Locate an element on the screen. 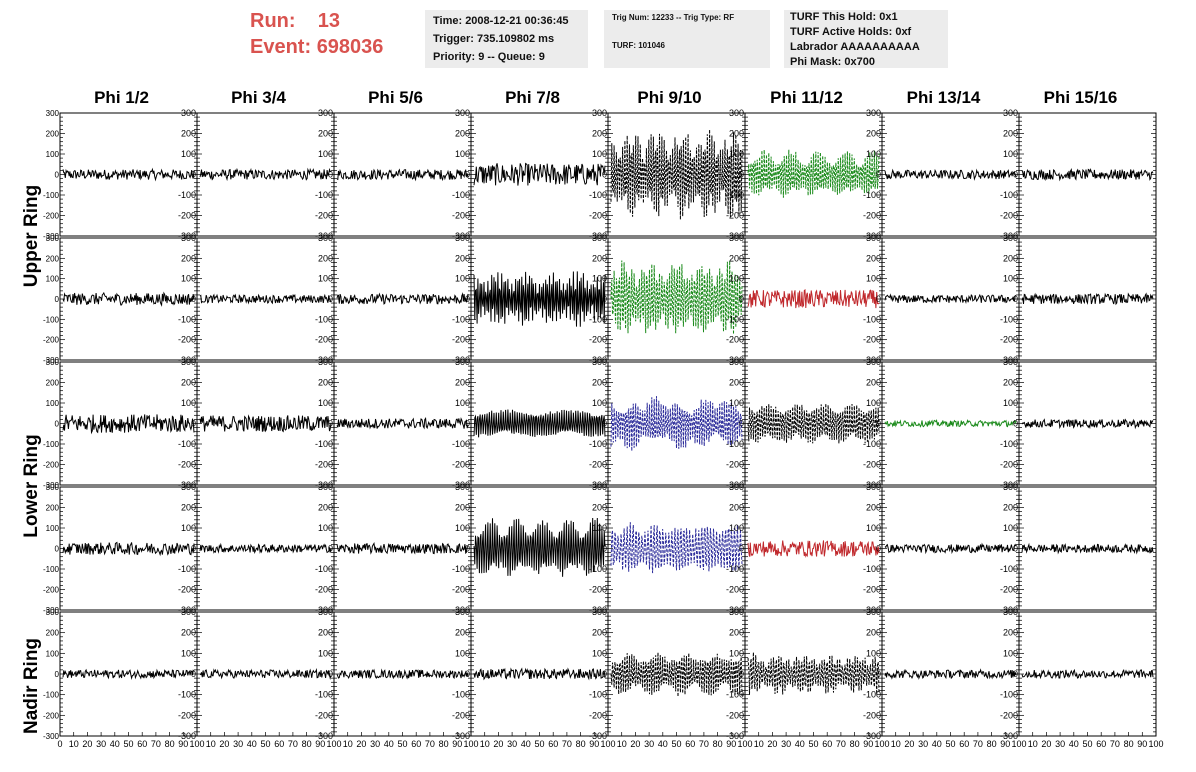 This screenshot has width=1196, height=772. x-tick-label: 20 is located at coordinates (772, 744).